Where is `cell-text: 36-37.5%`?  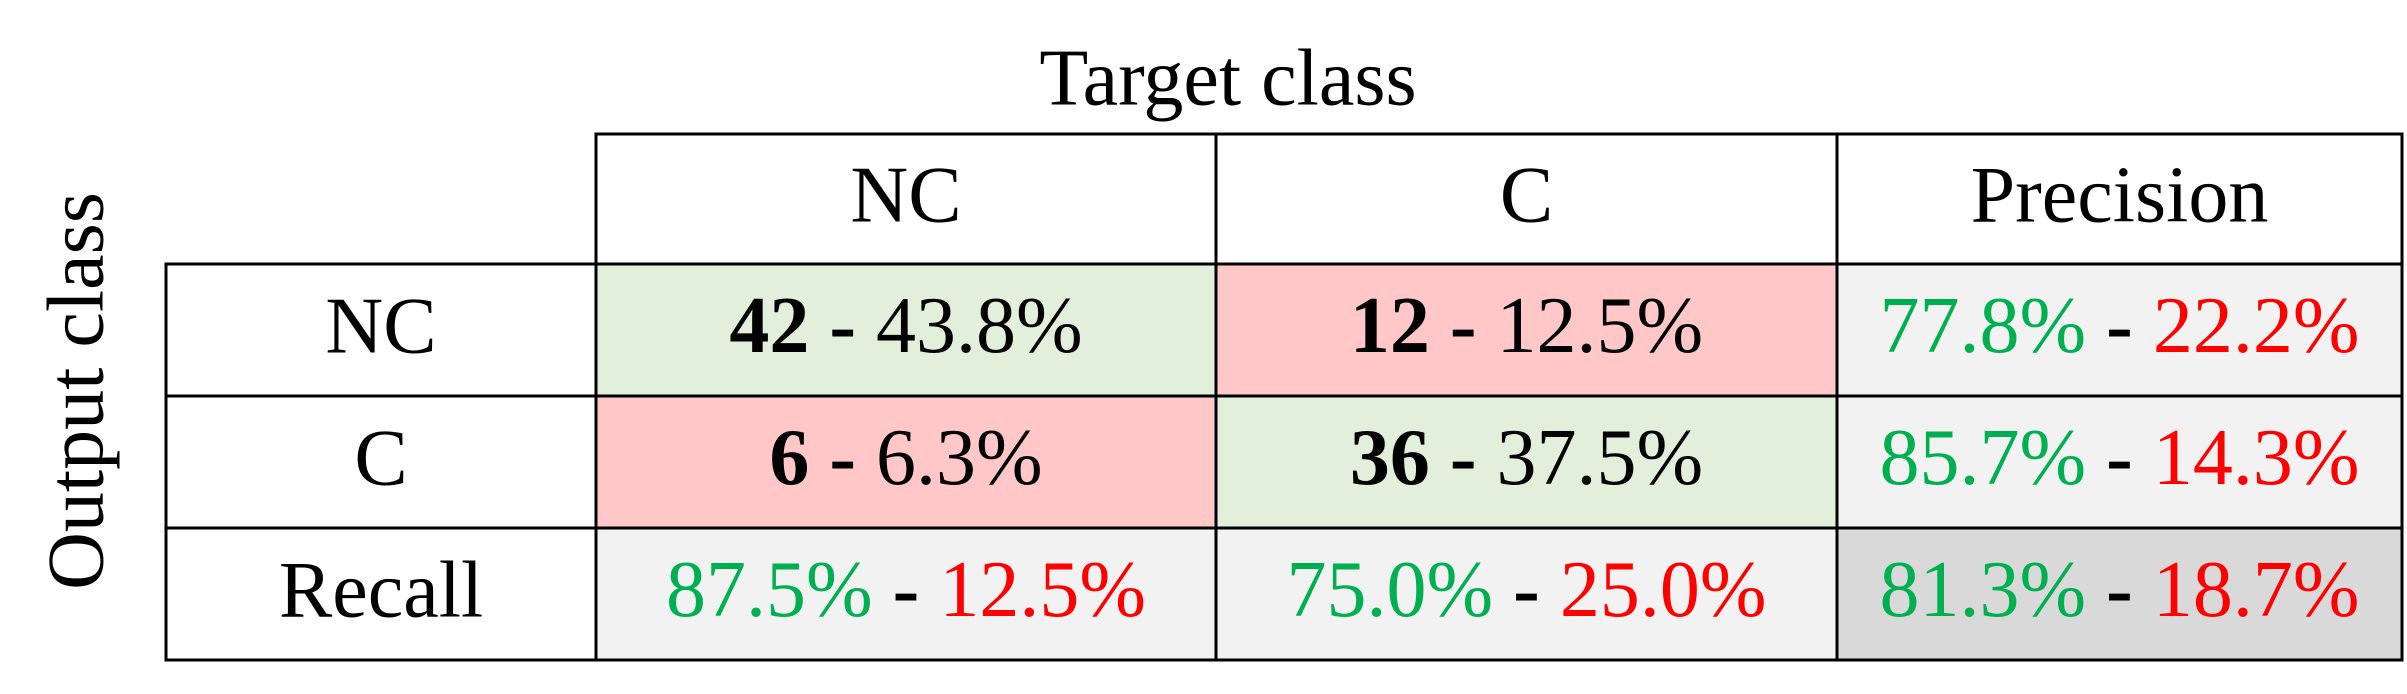 cell-text: 36-37.5% is located at coordinates (1526, 458).